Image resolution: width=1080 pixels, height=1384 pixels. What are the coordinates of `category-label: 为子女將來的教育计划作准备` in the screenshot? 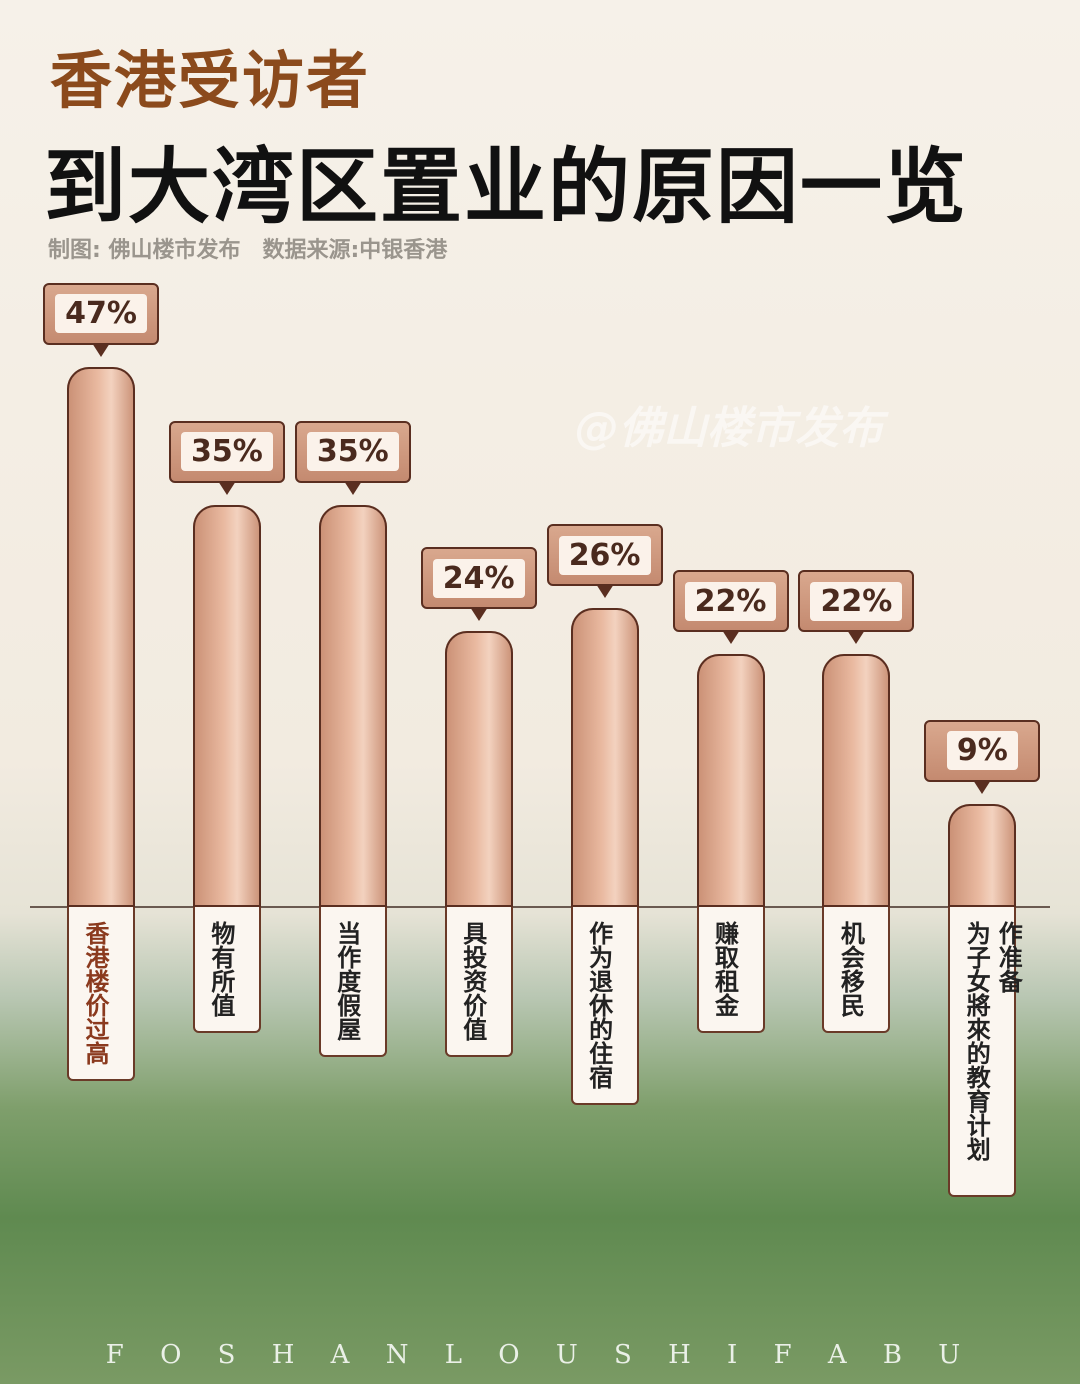 It's located at (985, 1052).